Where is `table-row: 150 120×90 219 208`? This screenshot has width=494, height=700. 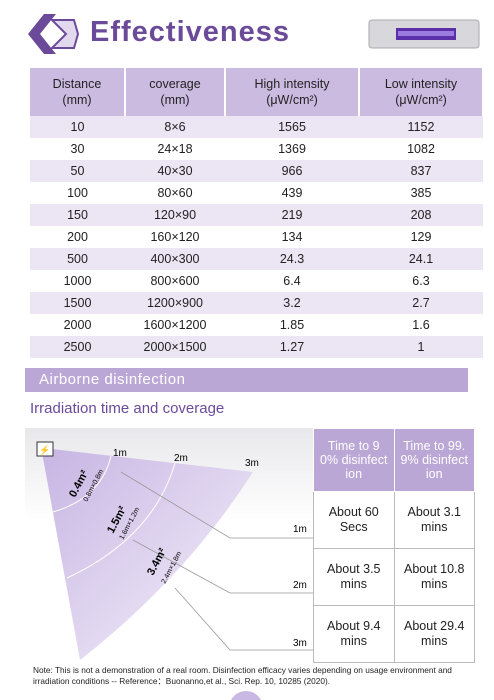 table-row: 150 120×90 219 208 is located at coordinates (256, 215).